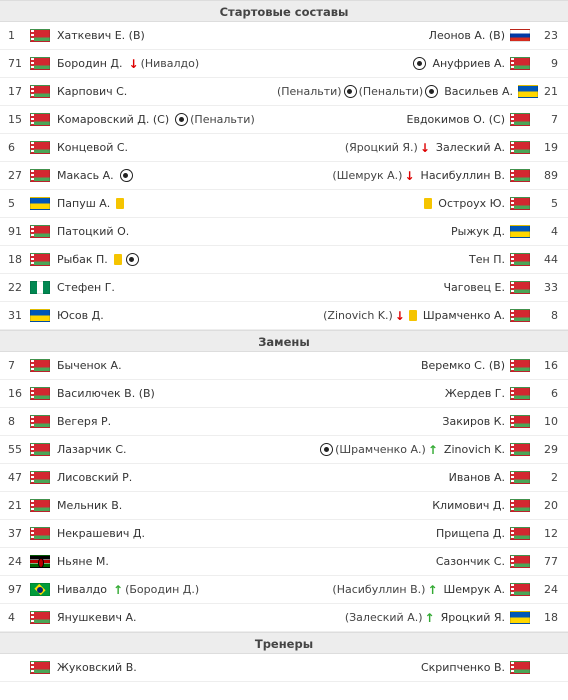 This screenshot has height=700, width=568. Describe the element at coordinates (466, 35) in the screenshot. I see `player-name: Леонов А. (В)` at that location.